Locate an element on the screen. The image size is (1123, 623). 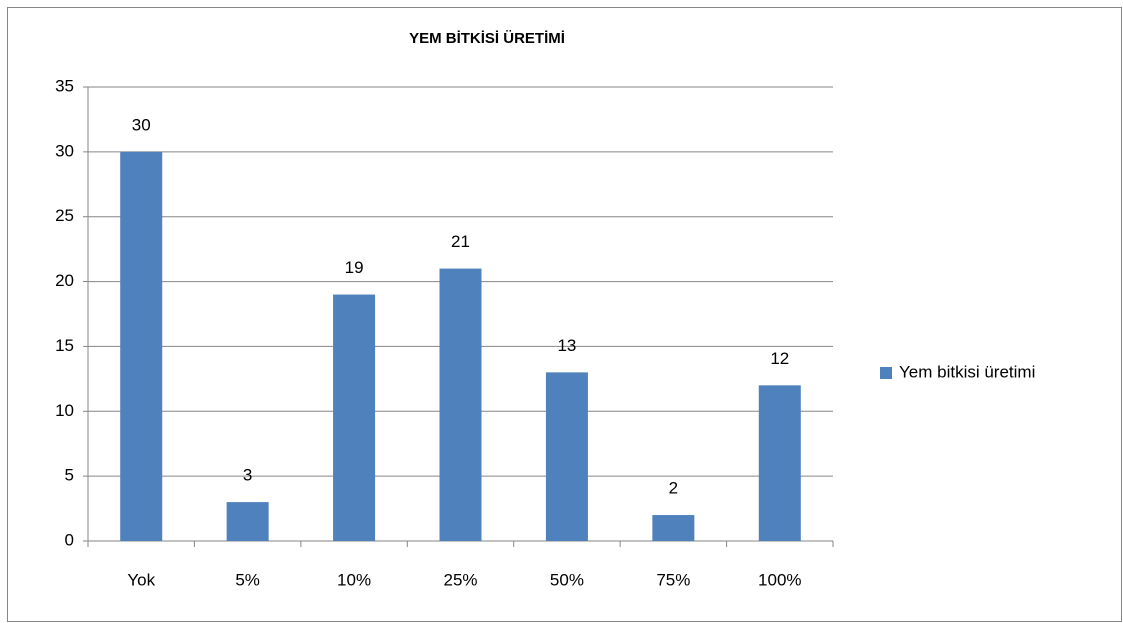
legend-swatch is located at coordinates (886, 373).